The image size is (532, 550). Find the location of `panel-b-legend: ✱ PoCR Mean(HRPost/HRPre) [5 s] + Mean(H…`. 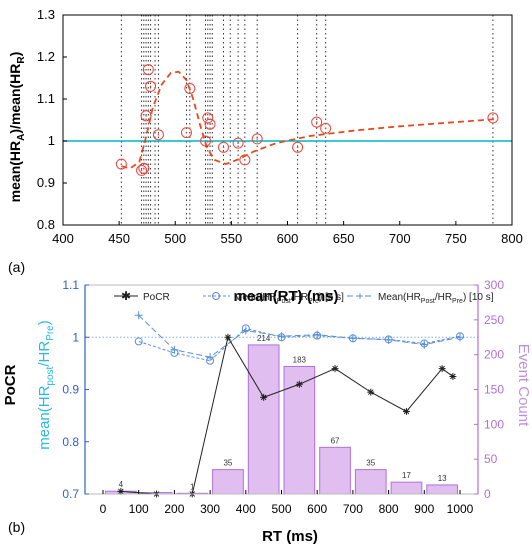

panel-b-legend: ✱ PoCR Mean(HRPost/HRPre) [5 s] + Mean(H… is located at coordinates (304, 297).